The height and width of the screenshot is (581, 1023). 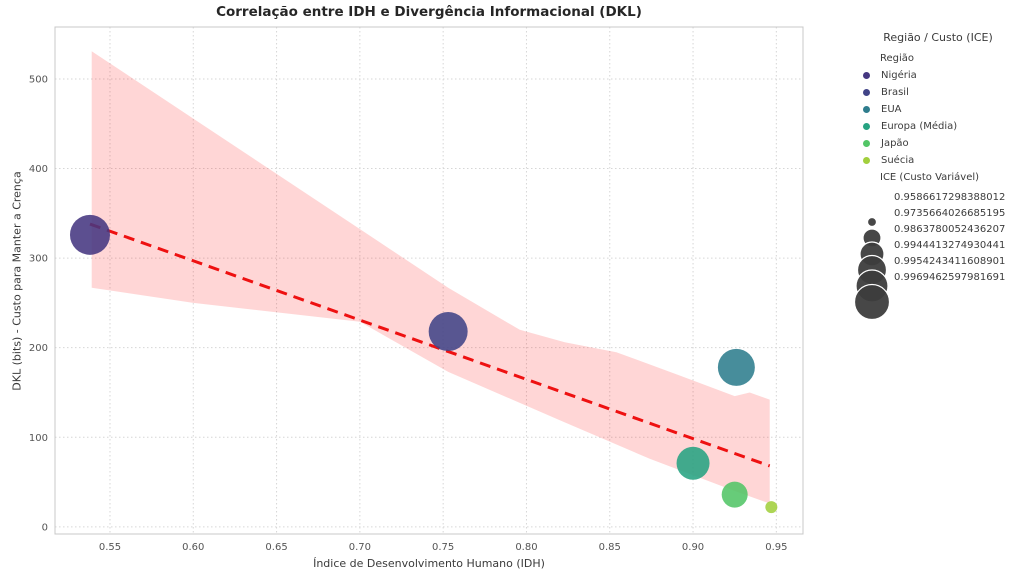 What do you see at coordinates (950, 245) in the screenshot?
I see `ice-value-label: 0.9944413274930441` at bounding box center [950, 245].